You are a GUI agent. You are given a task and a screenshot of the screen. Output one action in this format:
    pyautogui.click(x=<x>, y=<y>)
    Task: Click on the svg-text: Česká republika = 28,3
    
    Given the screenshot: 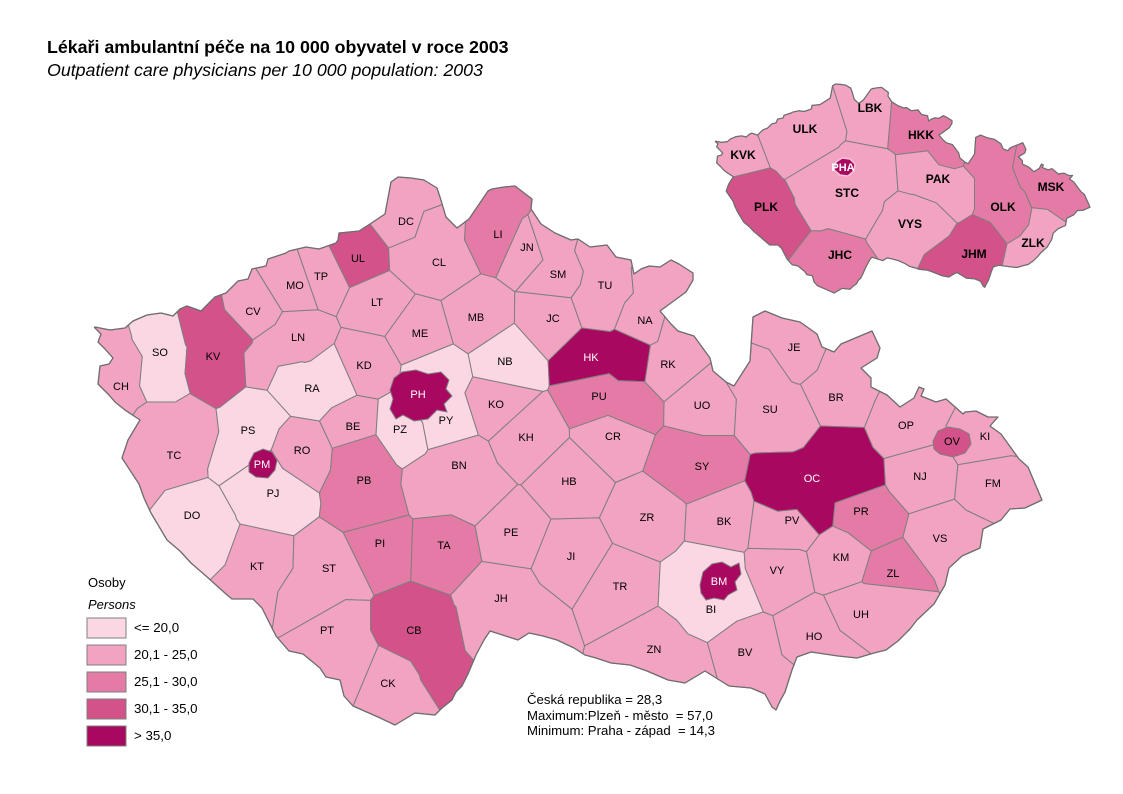 What is the action you would take?
    pyautogui.click(x=594, y=699)
    